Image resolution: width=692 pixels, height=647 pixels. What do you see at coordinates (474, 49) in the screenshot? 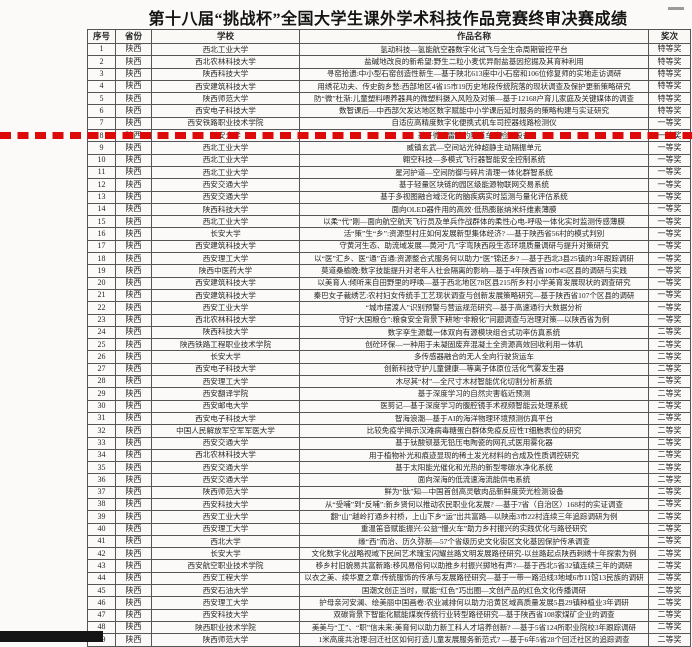
I see `cell-work: 氢动科技—氢能航空器数字化试飞与全生命周期管控平台` at bounding box center [474, 49].